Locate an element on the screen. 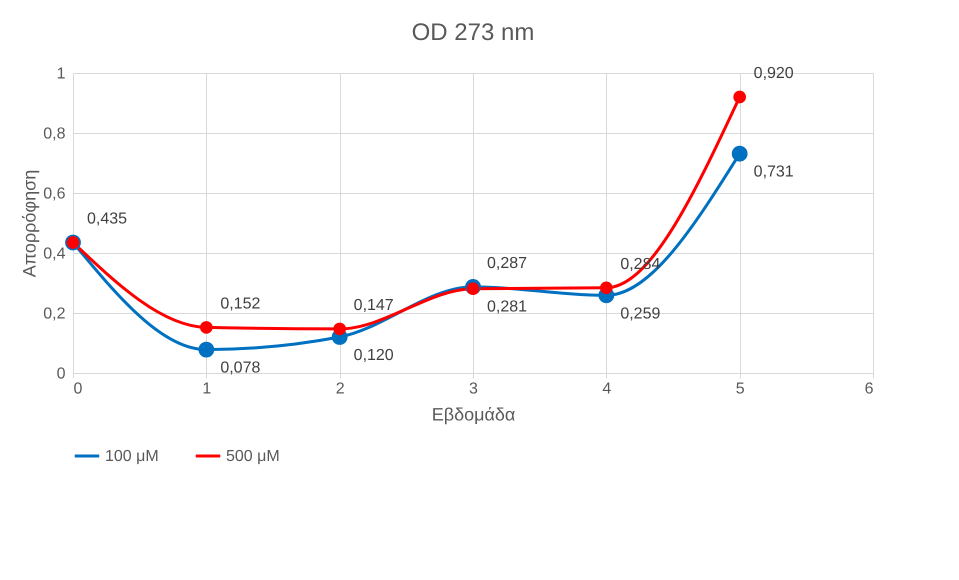 This screenshot has width=959, height=580. legend-label: 100 μM is located at coordinates (132, 456).